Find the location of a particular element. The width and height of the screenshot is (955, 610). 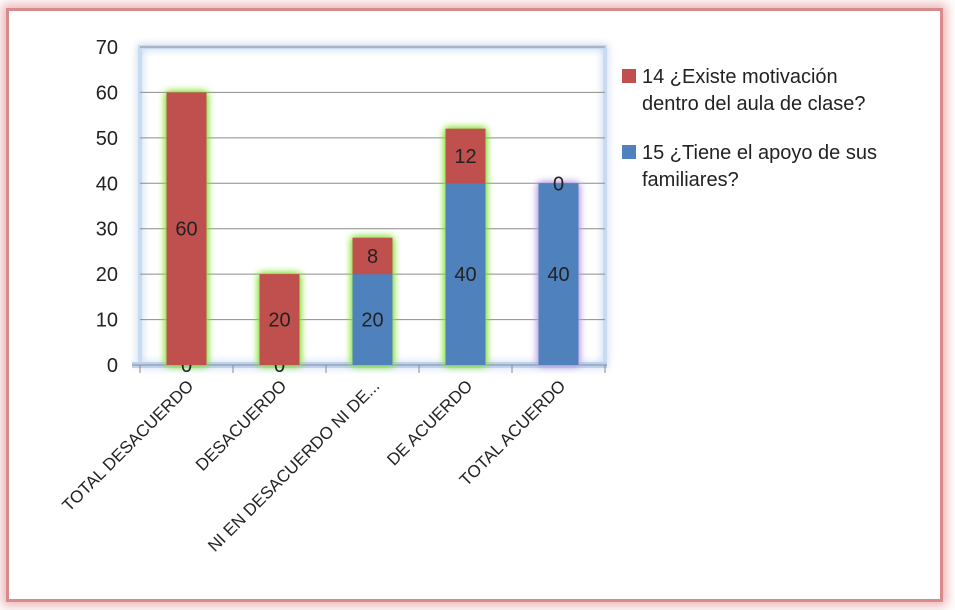

y-tick-label: 60 is located at coordinates (107, 93).